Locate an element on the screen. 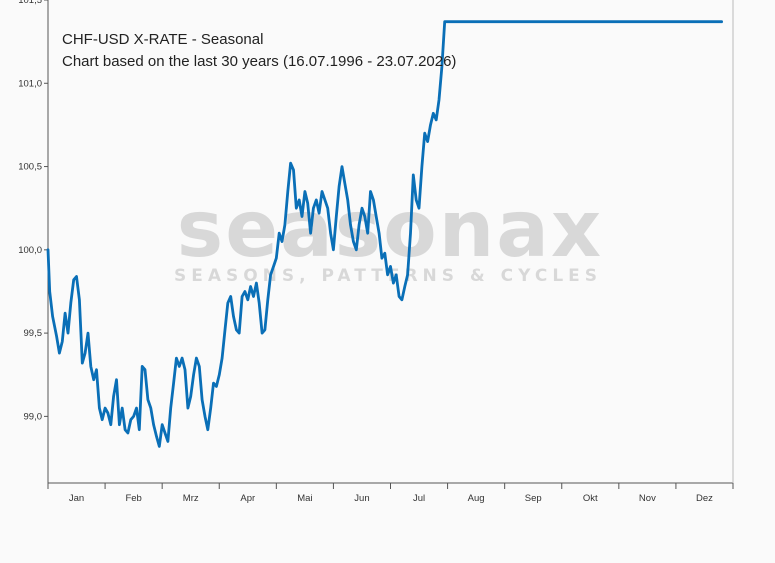 The height and width of the screenshot is (563, 775). watermark-tagline: SEASONS, PATTERNS & CYCLES is located at coordinates (388, 276).